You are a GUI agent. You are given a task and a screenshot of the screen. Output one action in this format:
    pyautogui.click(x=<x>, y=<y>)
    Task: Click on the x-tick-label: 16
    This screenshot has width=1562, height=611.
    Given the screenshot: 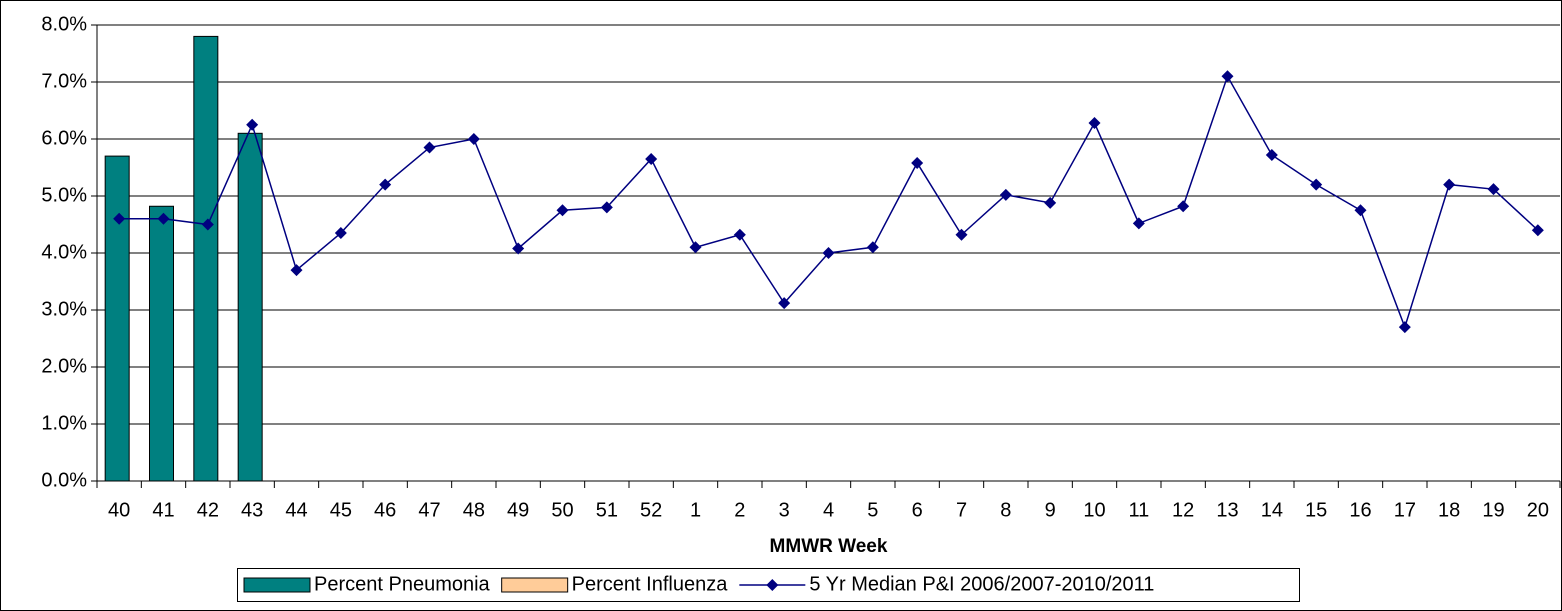 What is the action you would take?
    pyautogui.click(x=1360, y=510)
    